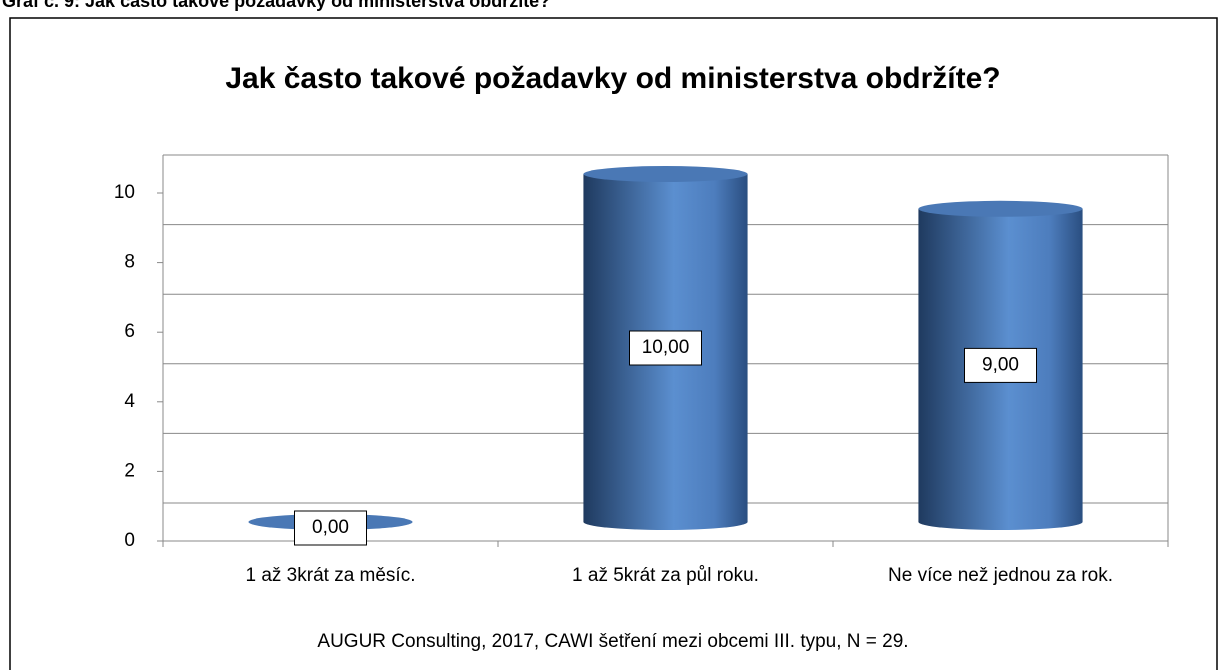 This screenshot has width=1227, height=670. Describe the element at coordinates (330, 575) in the screenshot. I see `x-tick-label: 1 až 3krát za měsíc.` at that location.